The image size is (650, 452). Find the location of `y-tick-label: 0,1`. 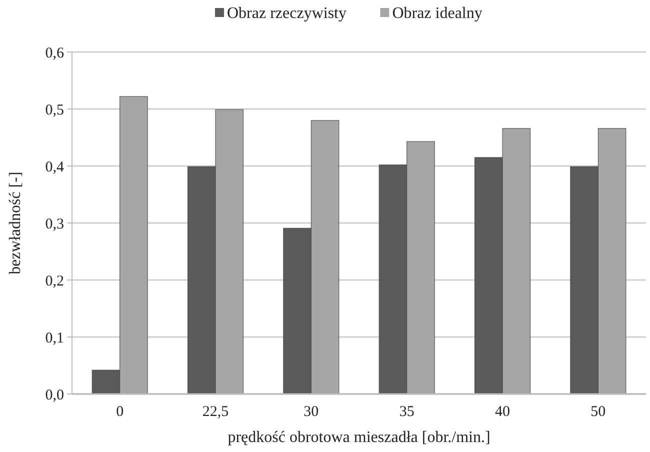

y-tick-label: 0,1 is located at coordinates (54, 338).